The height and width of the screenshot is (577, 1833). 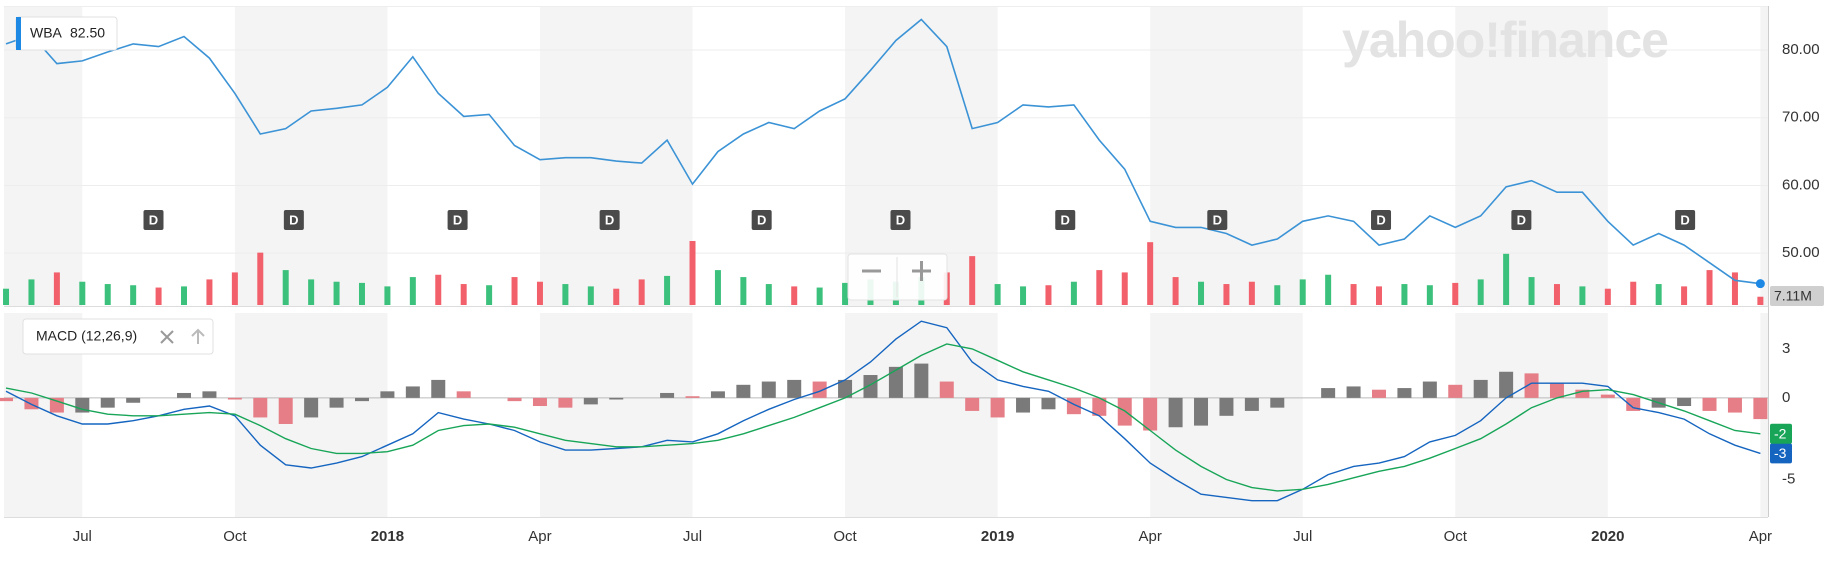 What do you see at coordinates (1801, 252) in the screenshot?
I see `y-tick-label: 50.00` at bounding box center [1801, 252].